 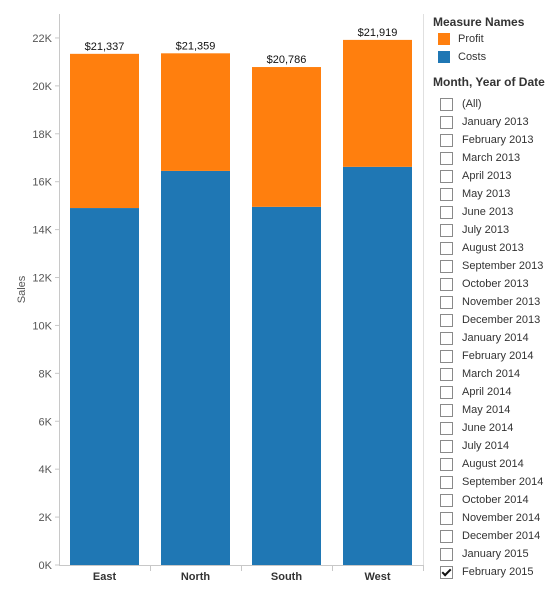 What do you see at coordinates (498, 572) in the screenshot?
I see `filter-item: February 2015` at bounding box center [498, 572].